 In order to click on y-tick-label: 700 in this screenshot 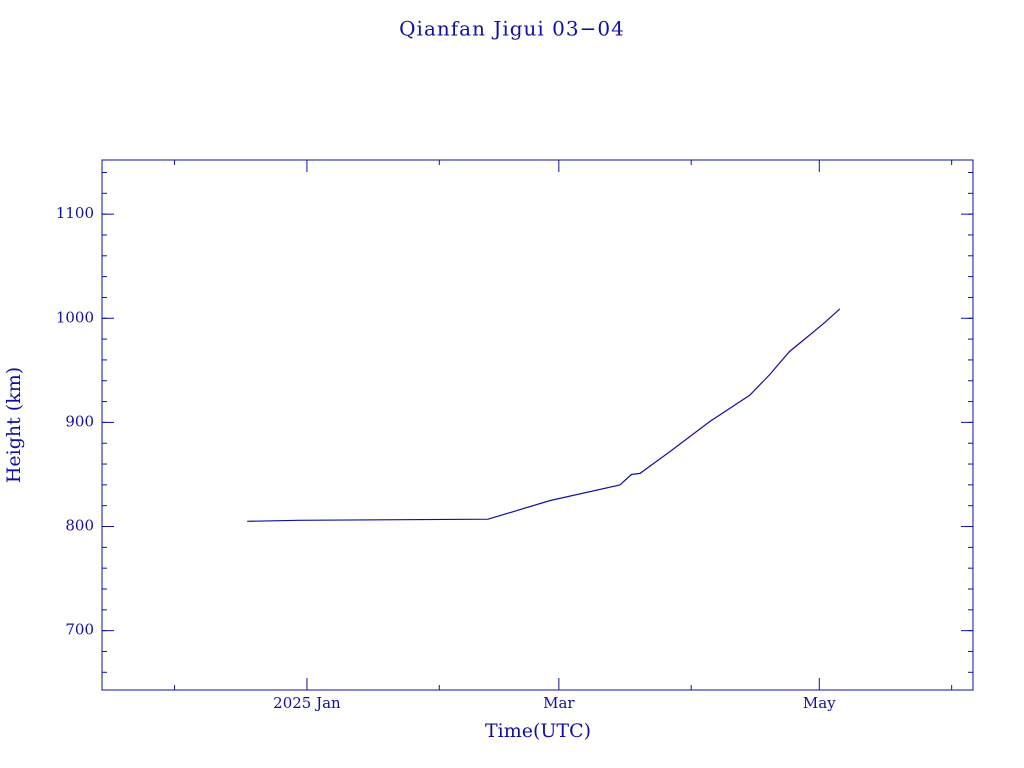, I will do `click(79, 630)`.